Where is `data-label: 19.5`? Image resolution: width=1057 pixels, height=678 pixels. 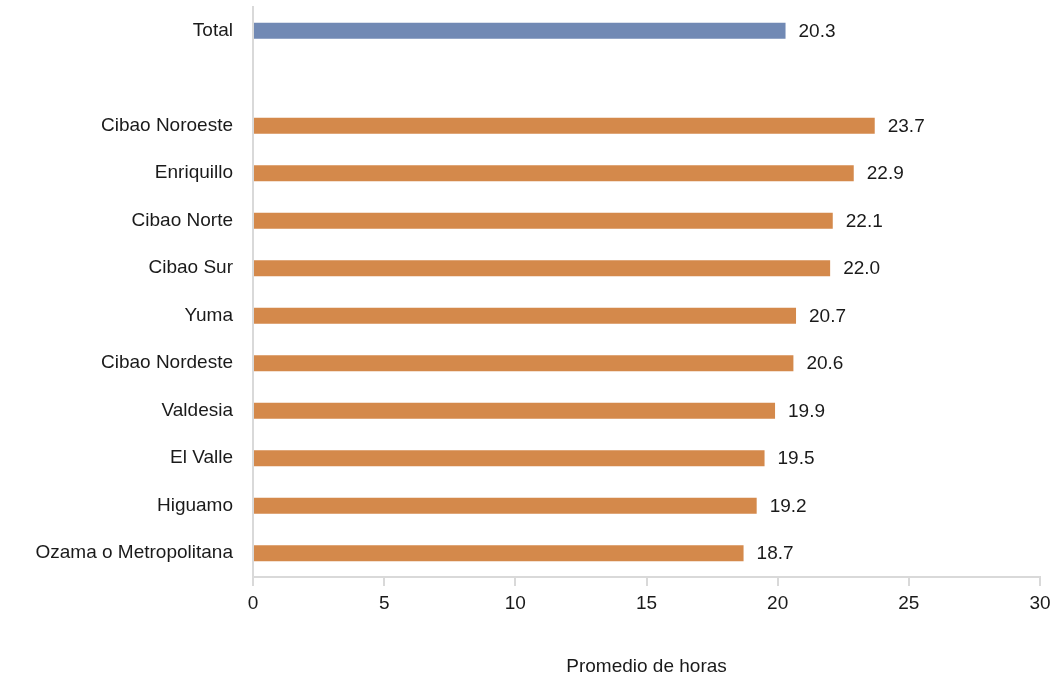 data-label: 19.5 is located at coordinates (796, 458).